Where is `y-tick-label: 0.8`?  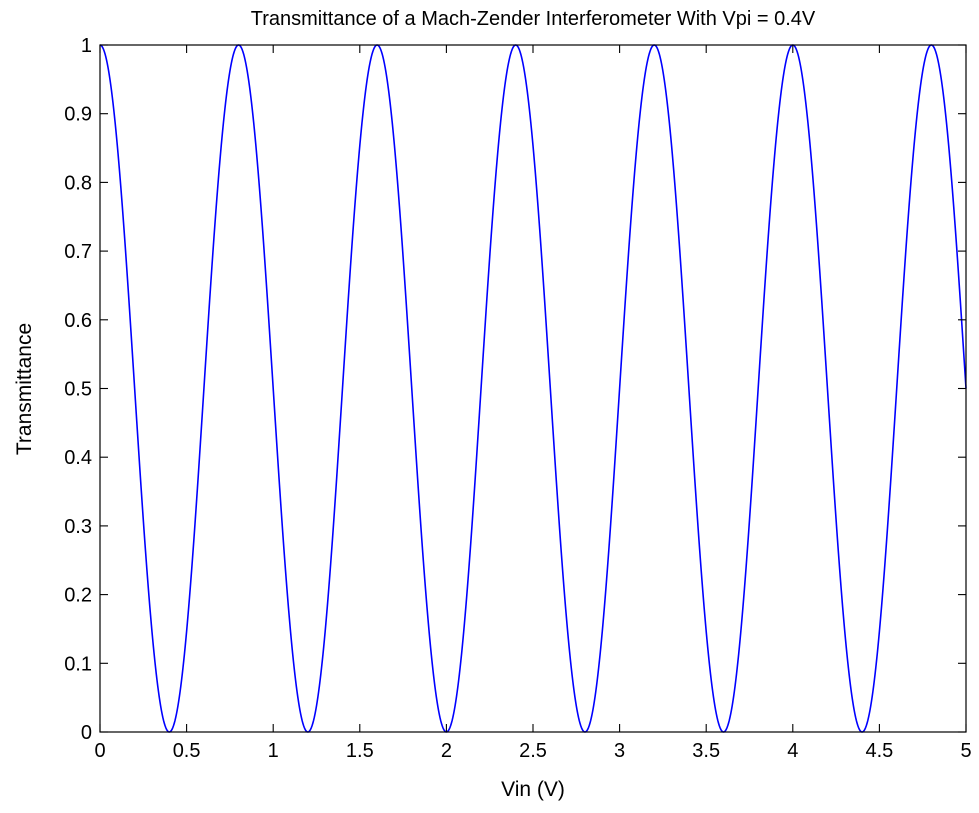 y-tick-label: 0.8 is located at coordinates (78, 183).